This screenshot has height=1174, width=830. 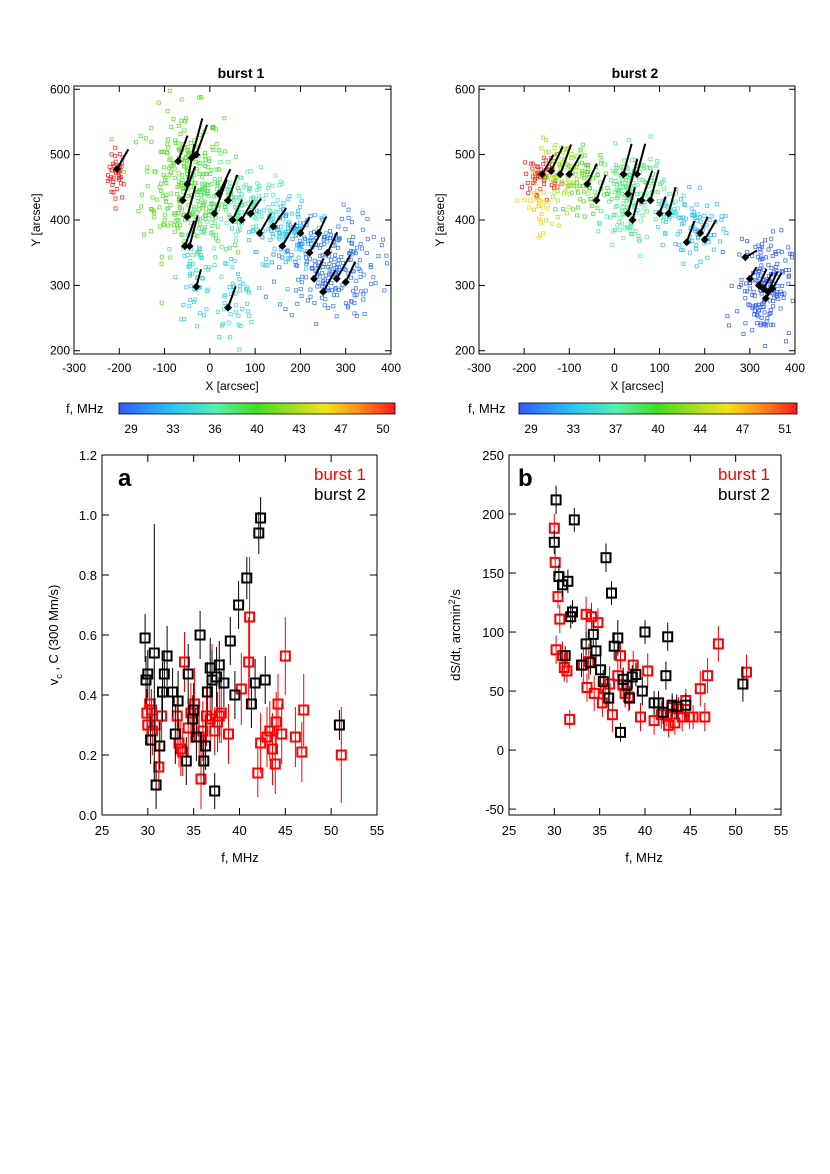 What do you see at coordinates (743, 429) in the screenshot?
I see `colorbar-tick-label: 47` at bounding box center [743, 429].